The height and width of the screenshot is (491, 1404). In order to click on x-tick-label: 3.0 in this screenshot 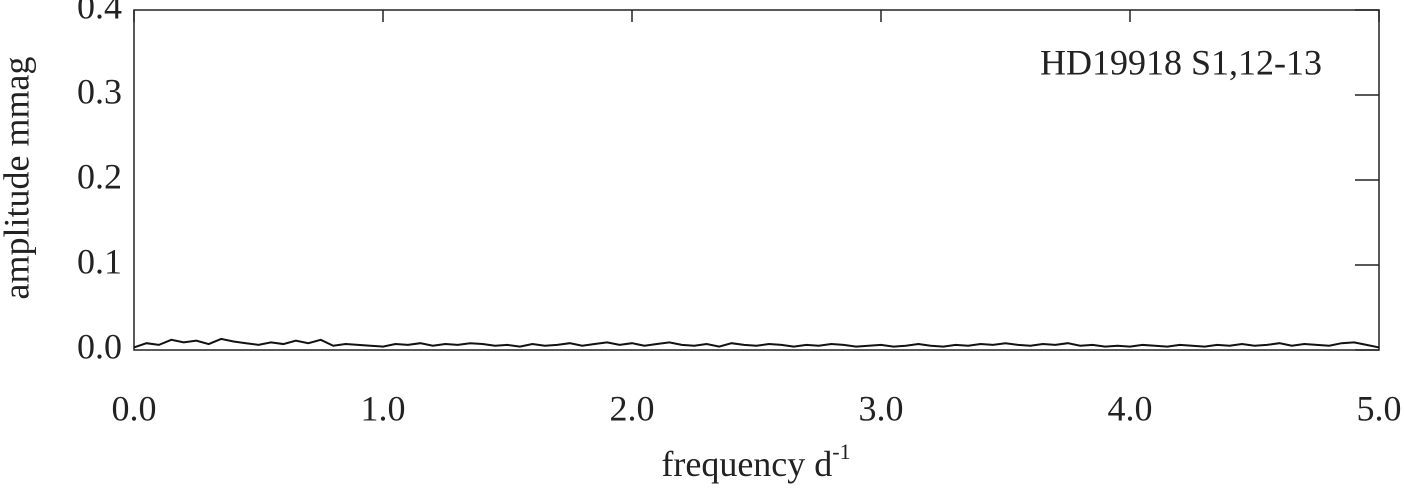, I will do `click(881, 408)`.